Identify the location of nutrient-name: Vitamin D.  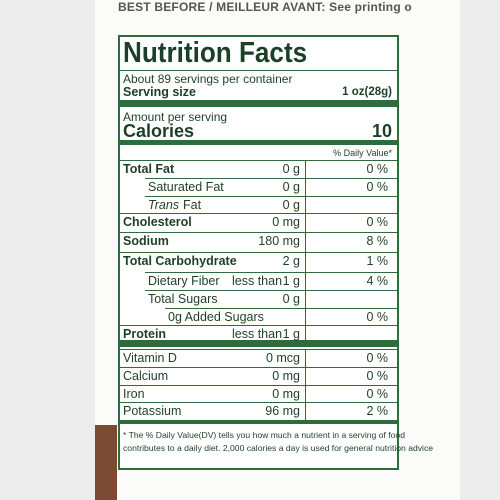
(150, 358).